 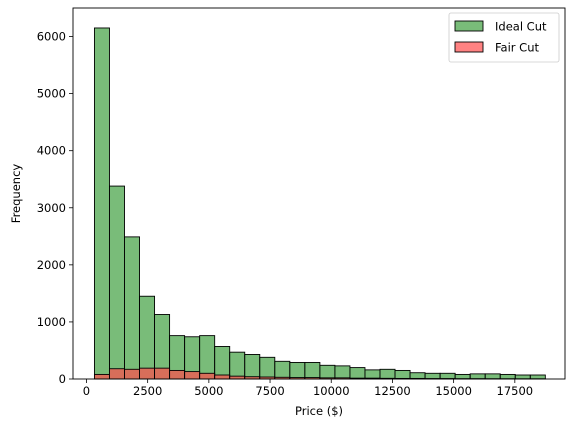 I want to click on legend-swatch-fair-cut, so click(x=469, y=47).